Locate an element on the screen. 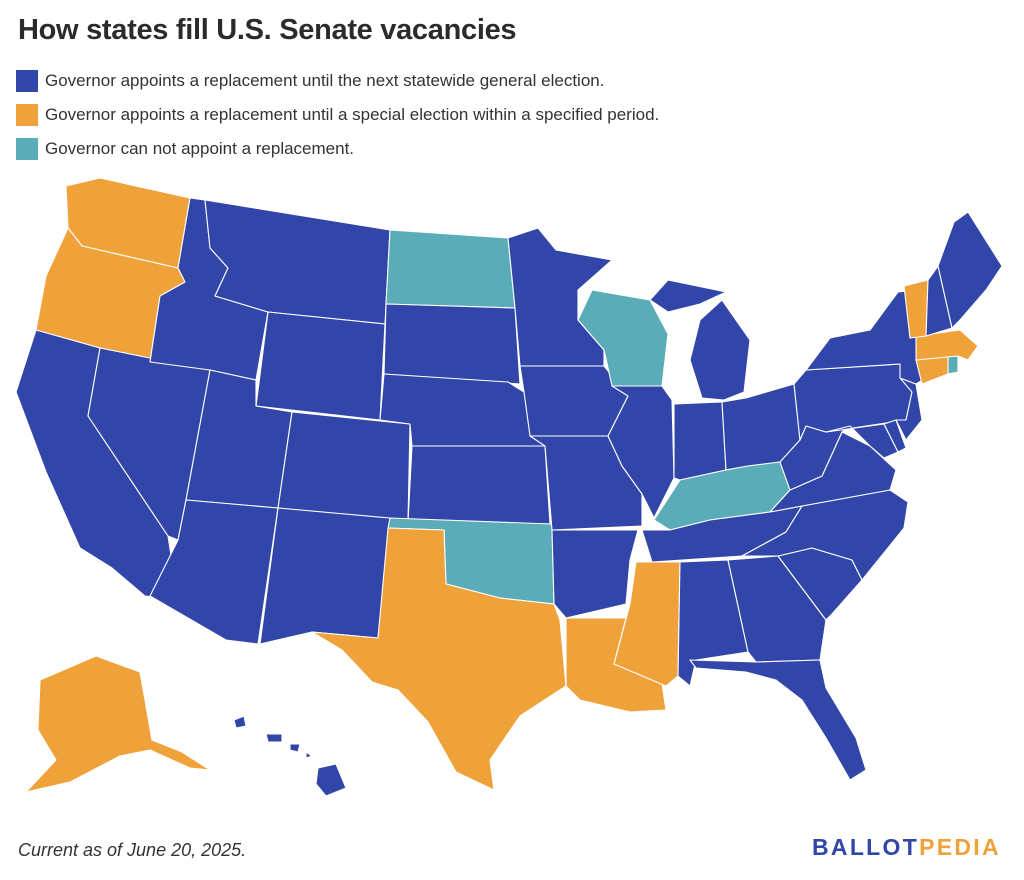 The height and width of the screenshot is (880, 1024). legend-item-none: Governor can not appoint a replacement. is located at coordinates (337, 149).